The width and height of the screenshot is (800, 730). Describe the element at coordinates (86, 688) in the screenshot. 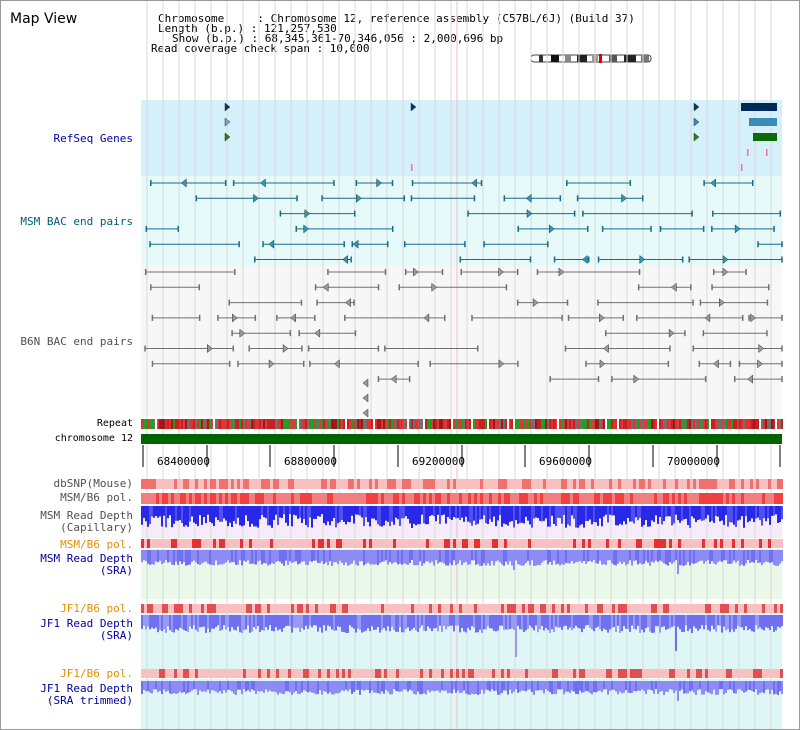

I see `jf1-depth-trim-label: JF1 Read Depth` at that location.